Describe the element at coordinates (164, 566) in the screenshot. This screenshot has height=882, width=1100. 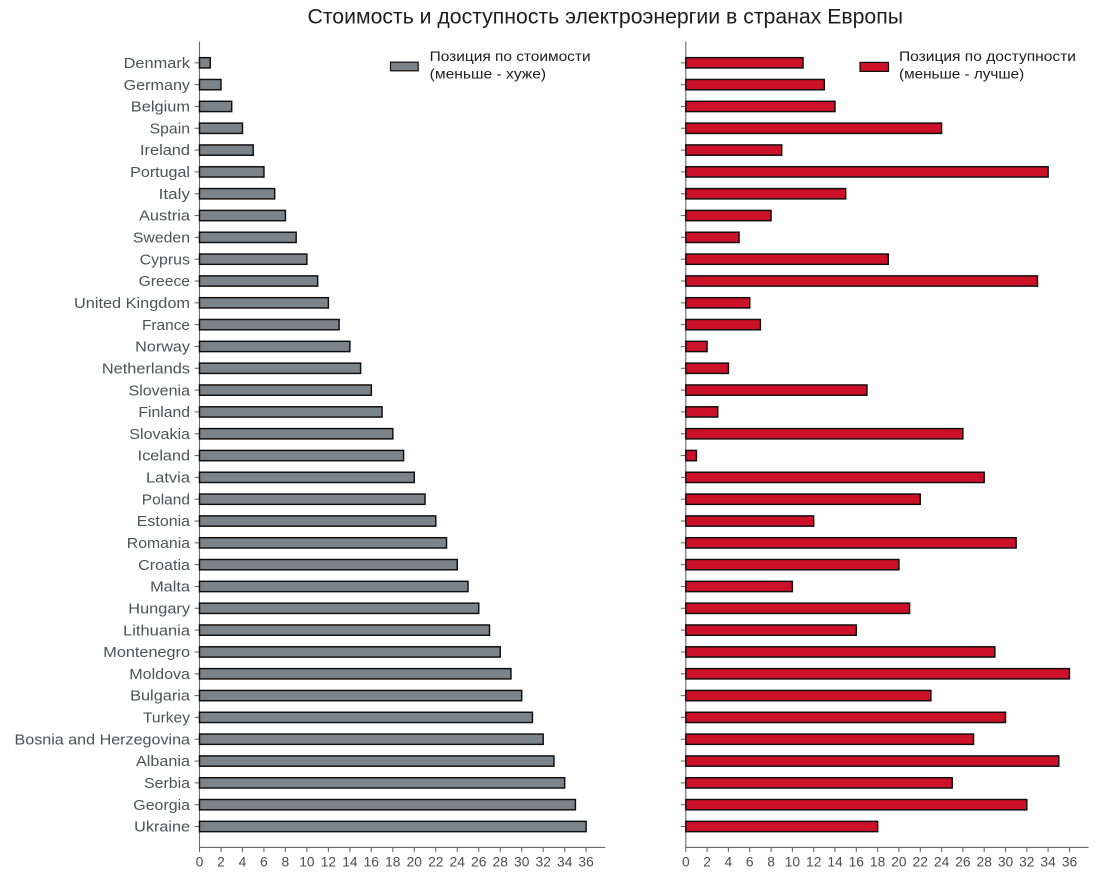
I see `svg-text: Croatia` at that location.